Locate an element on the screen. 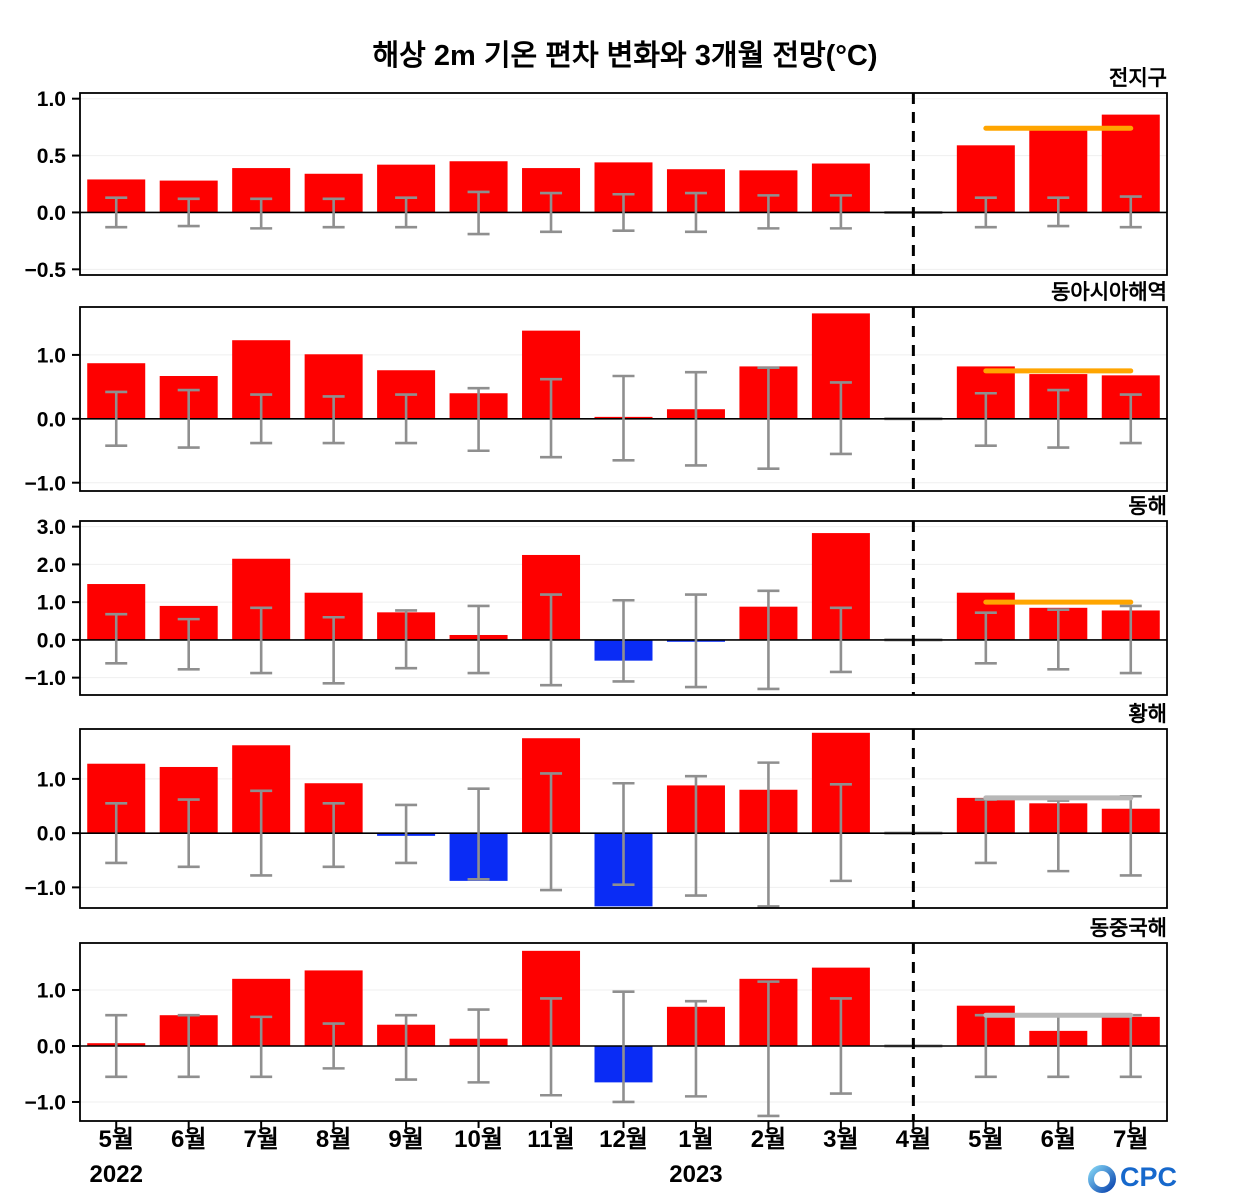 This screenshot has height=1200, width=1250. panel-title: 동아시아해역 is located at coordinates (1109, 292).